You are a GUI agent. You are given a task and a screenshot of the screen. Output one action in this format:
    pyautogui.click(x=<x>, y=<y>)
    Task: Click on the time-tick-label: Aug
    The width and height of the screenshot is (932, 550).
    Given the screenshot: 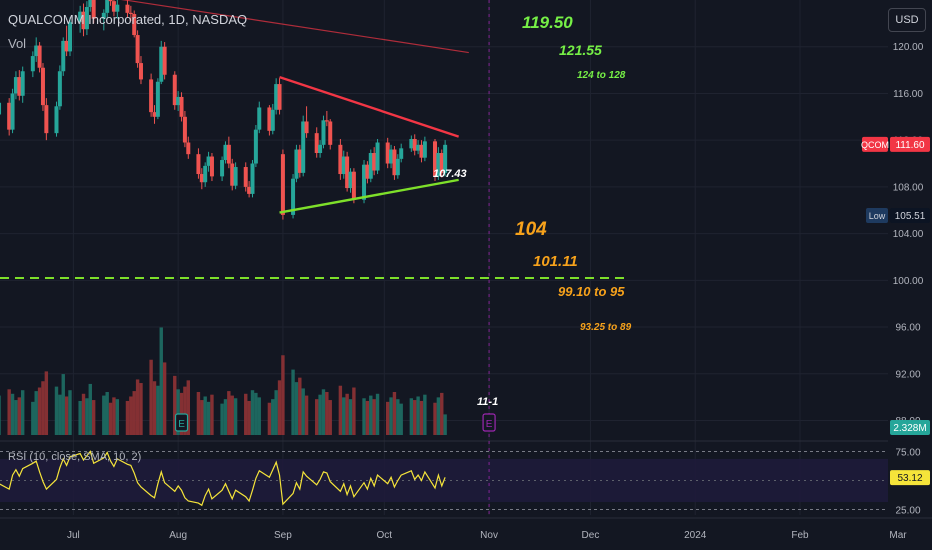 What is the action you would take?
    pyautogui.click(x=178, y=535)
    